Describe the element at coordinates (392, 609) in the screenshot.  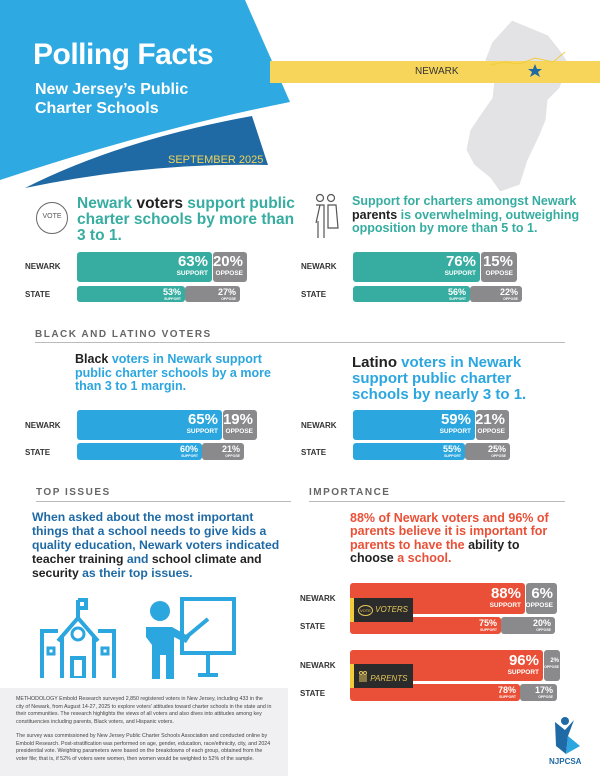
I see `voters-tag-label: VOTERS` at that location.